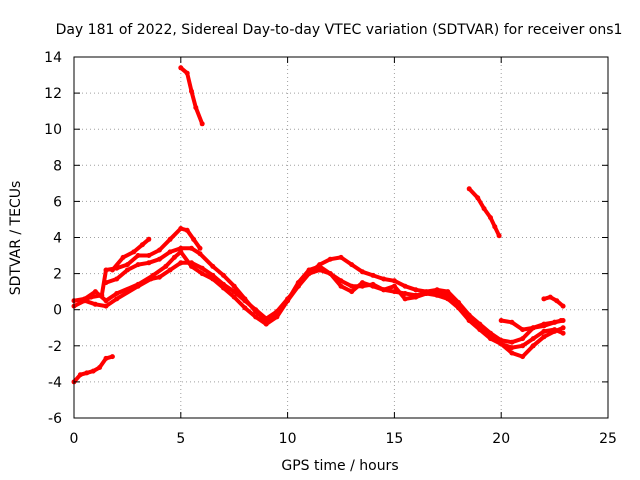 The image size is (640, 480). I want to click on y-tick-label: 12, so click(53, 94).